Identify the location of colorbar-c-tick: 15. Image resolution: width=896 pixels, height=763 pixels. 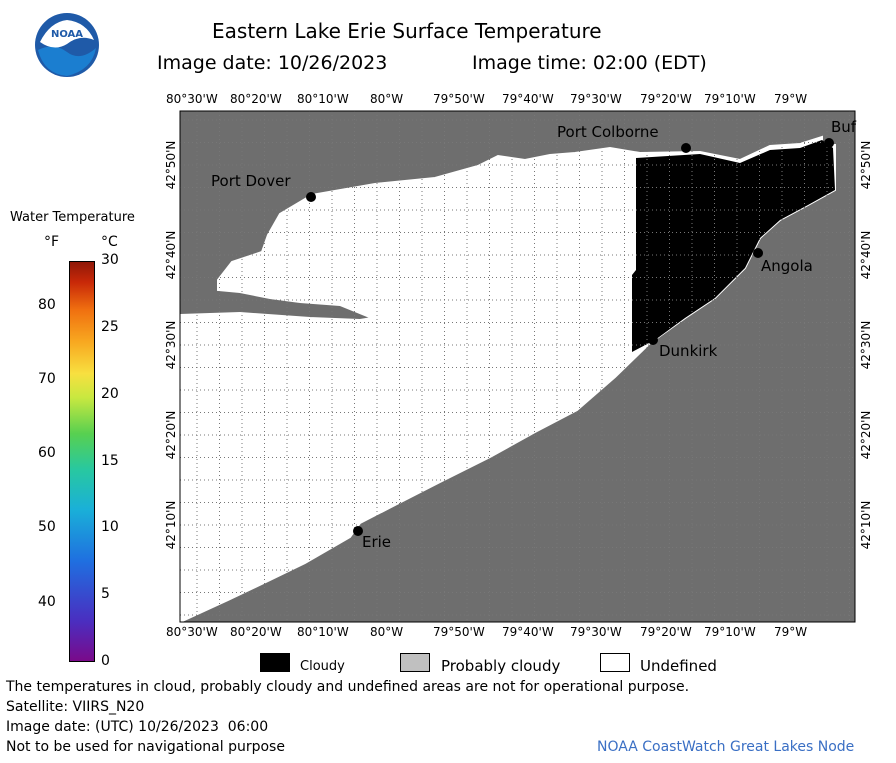
(110, 460).